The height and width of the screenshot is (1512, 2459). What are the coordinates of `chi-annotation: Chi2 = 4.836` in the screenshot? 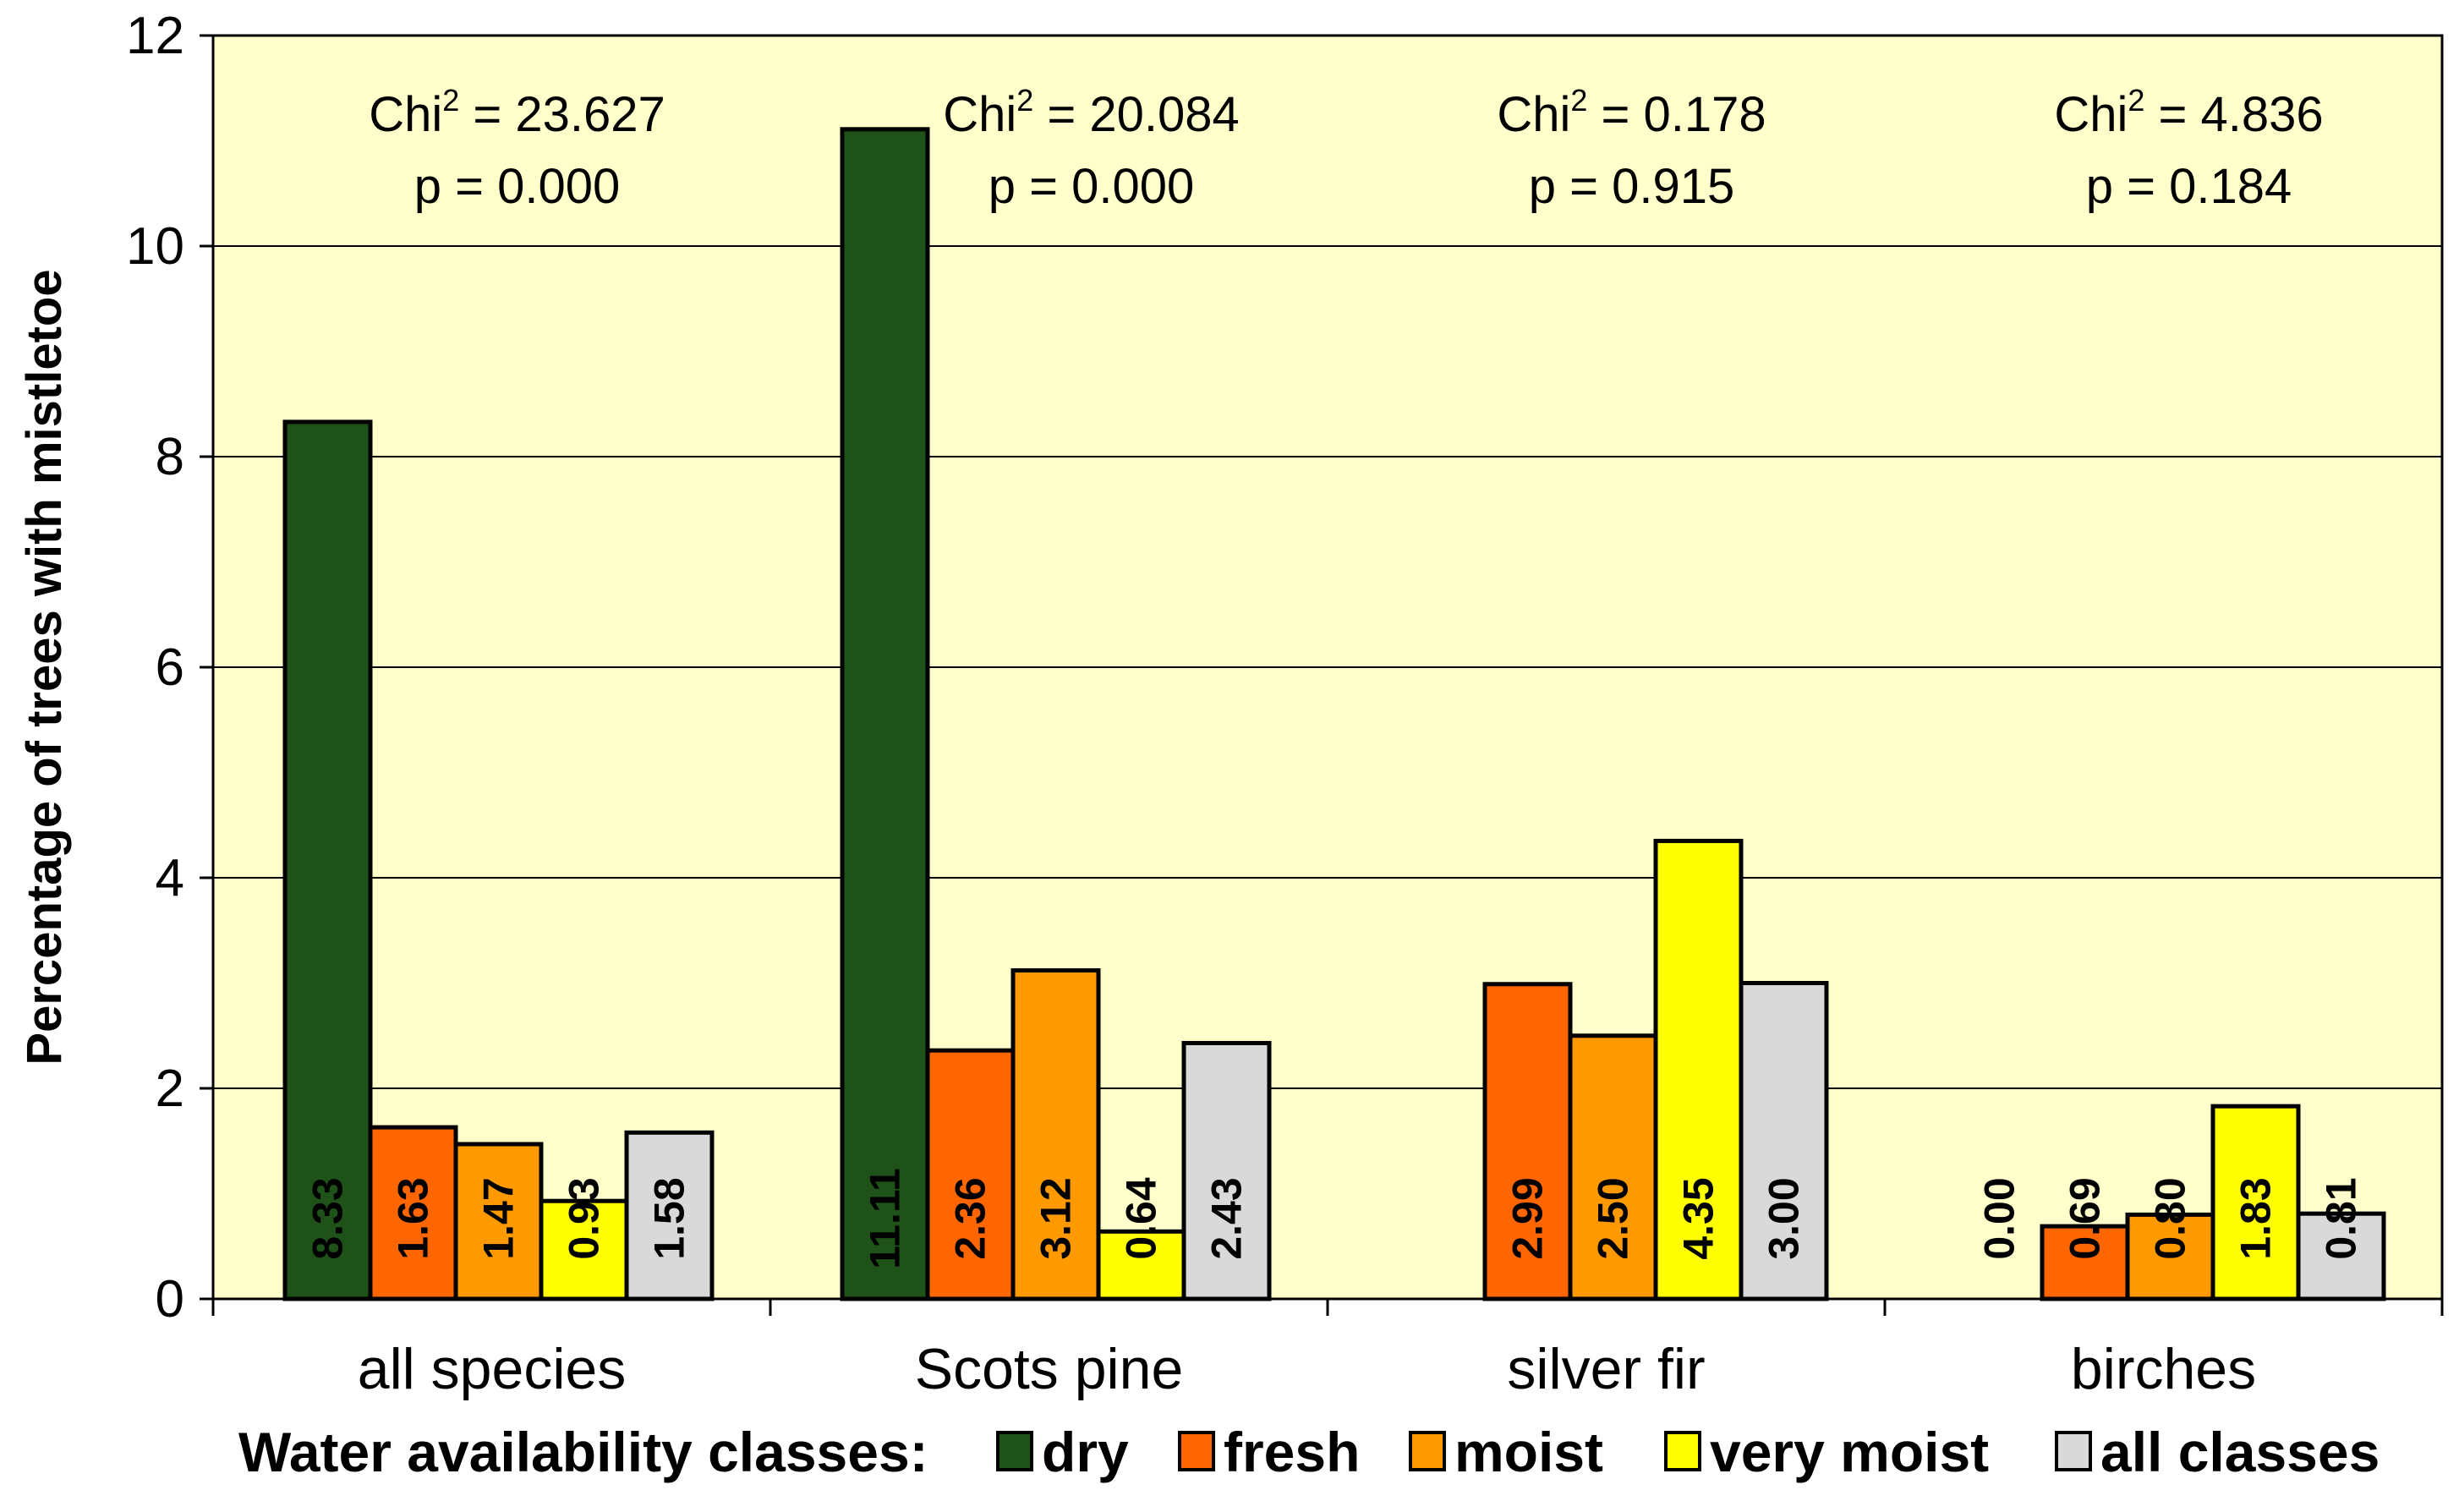 It's located at (2188, 112).